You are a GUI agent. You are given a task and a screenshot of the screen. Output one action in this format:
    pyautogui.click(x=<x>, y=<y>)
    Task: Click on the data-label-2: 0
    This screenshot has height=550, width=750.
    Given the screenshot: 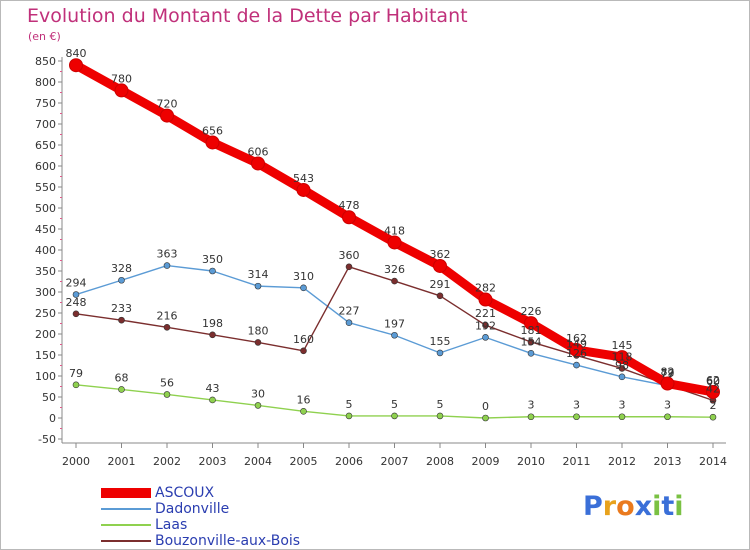 What is the action you would take?
    pyautogui.click(x=485, y=406)
    